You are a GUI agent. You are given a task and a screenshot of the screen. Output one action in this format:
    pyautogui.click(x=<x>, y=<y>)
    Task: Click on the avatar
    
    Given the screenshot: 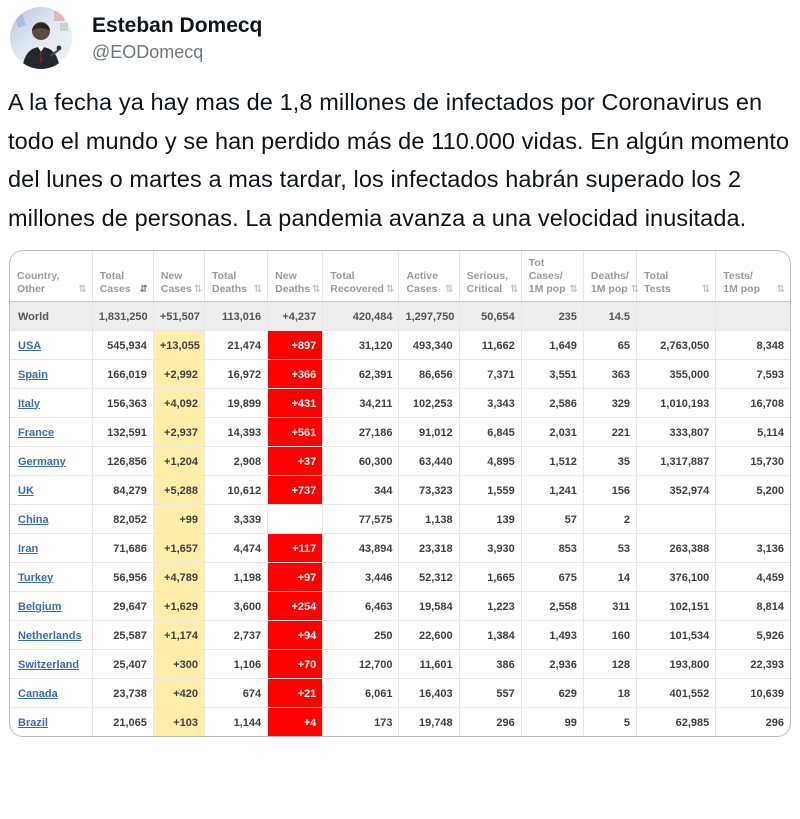 What is the action you would take?
    pyautogui.click(x=41, y=38)
    